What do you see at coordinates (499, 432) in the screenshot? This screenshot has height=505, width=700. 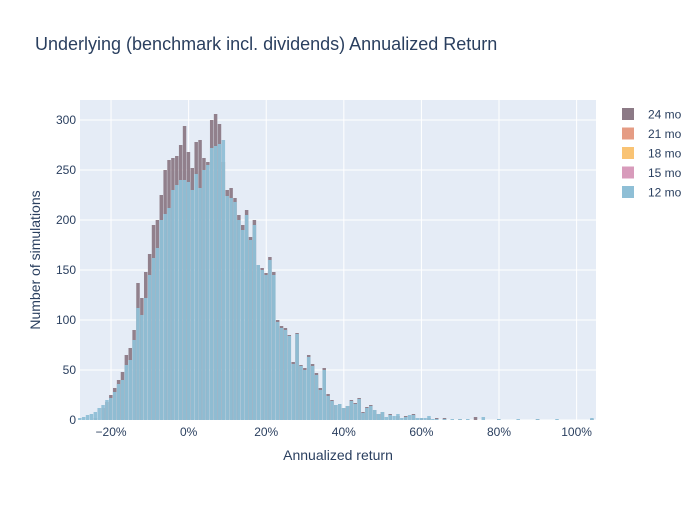 I see `x-tick-label: 80%` at bounding box center [499, 432].